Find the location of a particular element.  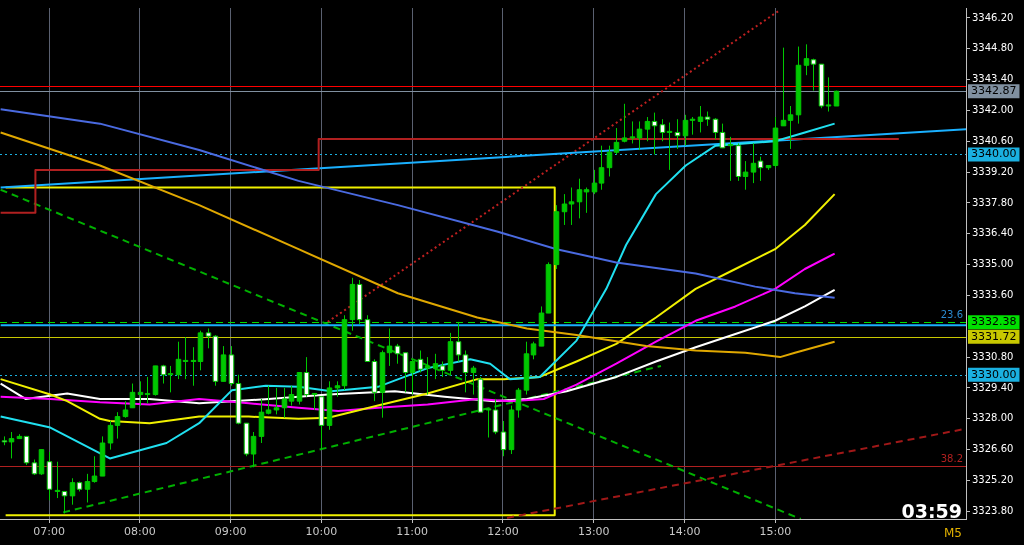

y-tick-label: 3342.00 is located at coordinates (993, 110).